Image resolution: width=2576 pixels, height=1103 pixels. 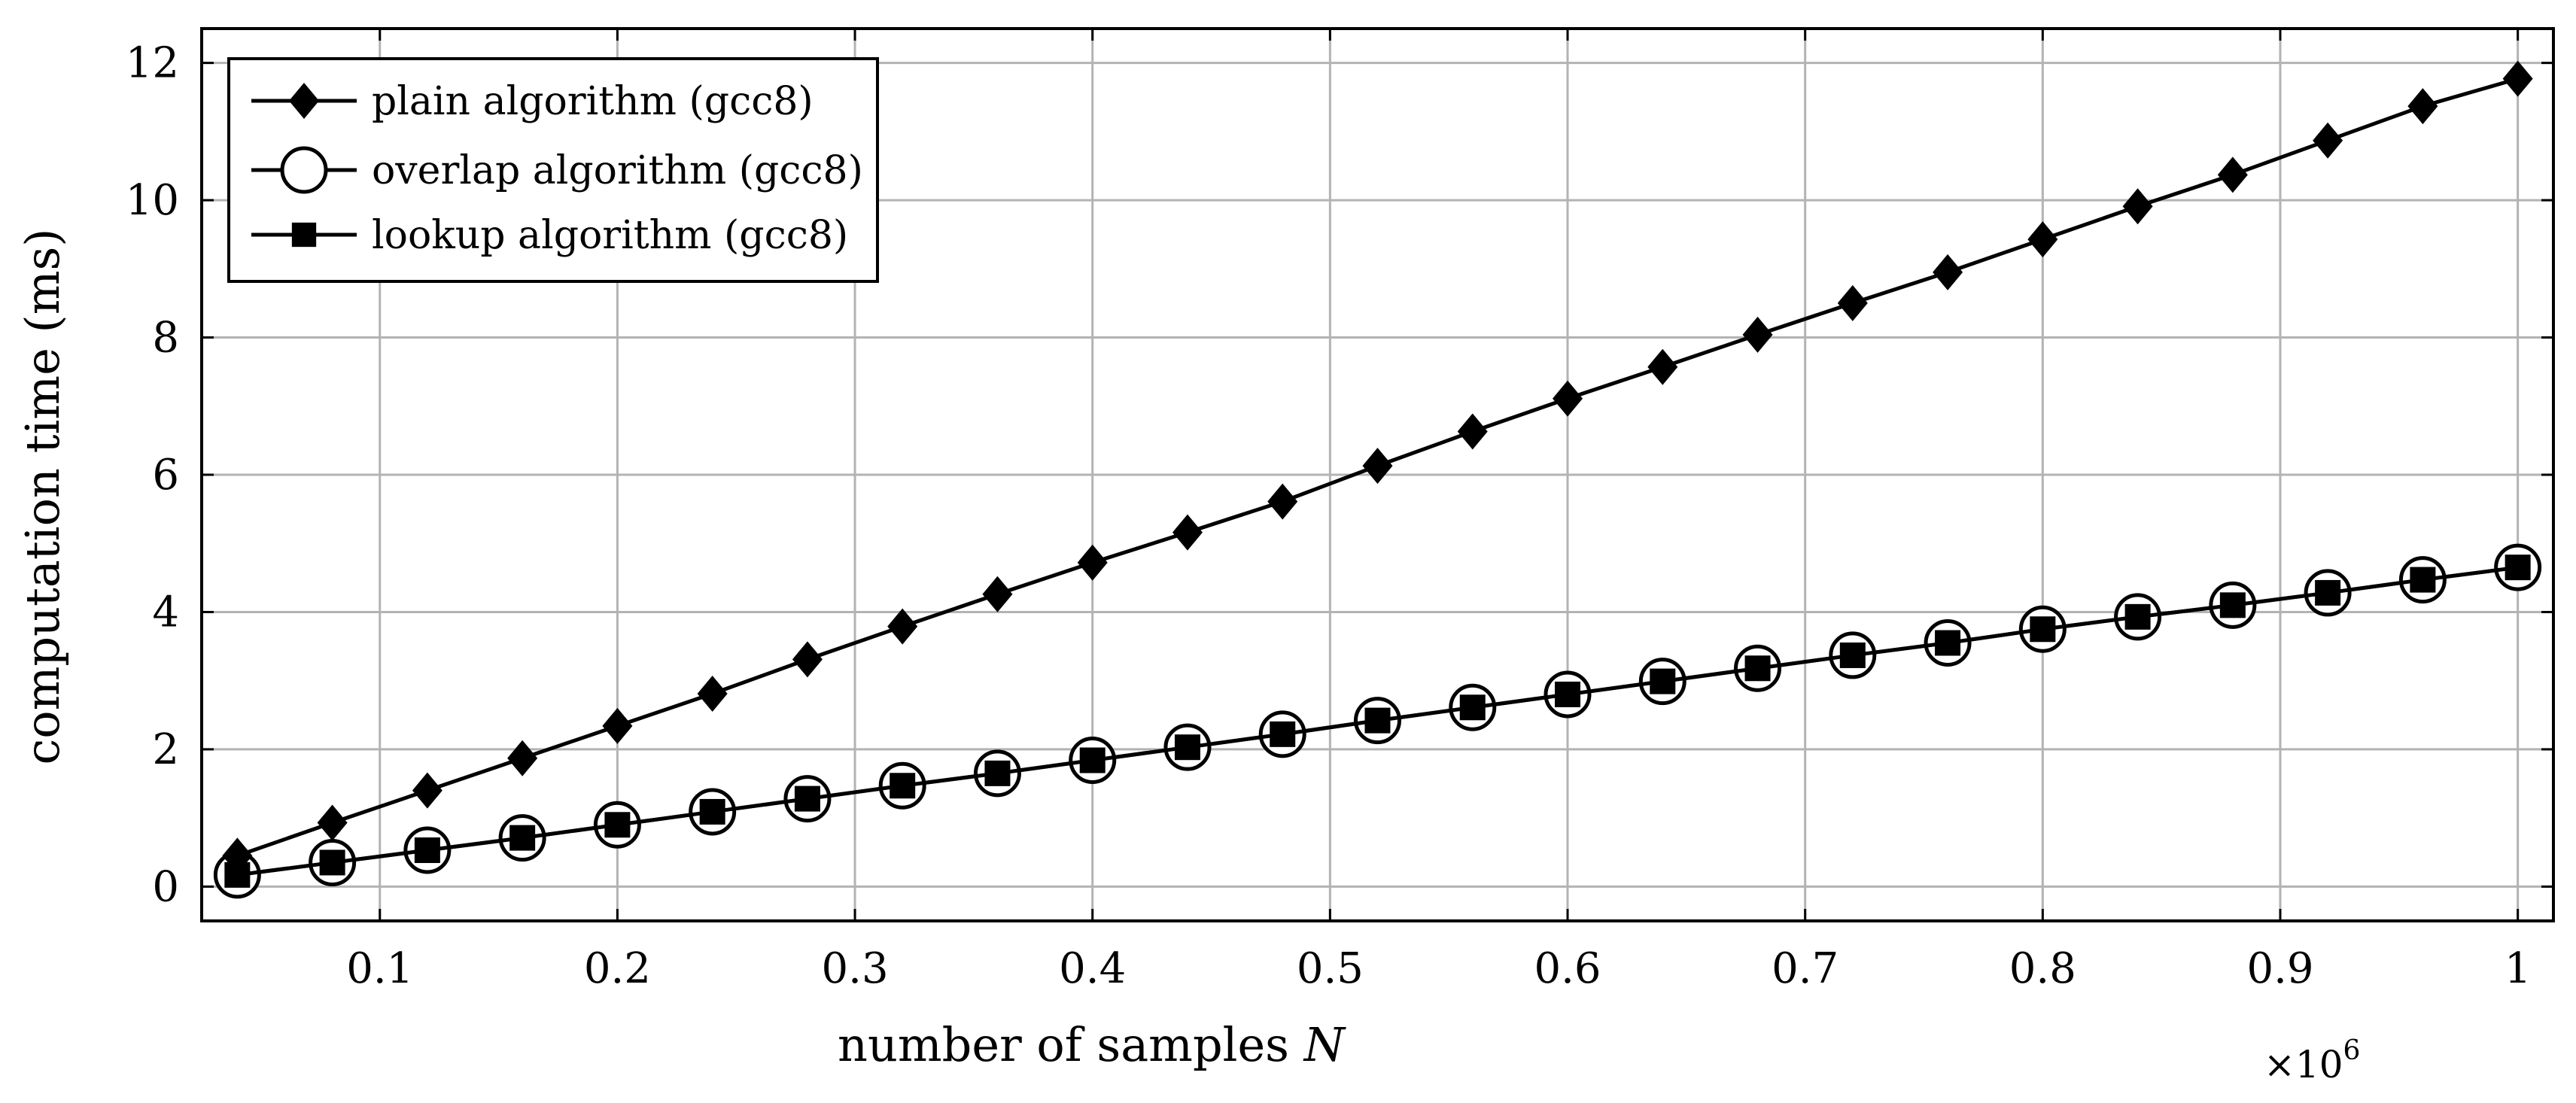 I want to click on y-tick-label: 2, so click(x=165, y=749).